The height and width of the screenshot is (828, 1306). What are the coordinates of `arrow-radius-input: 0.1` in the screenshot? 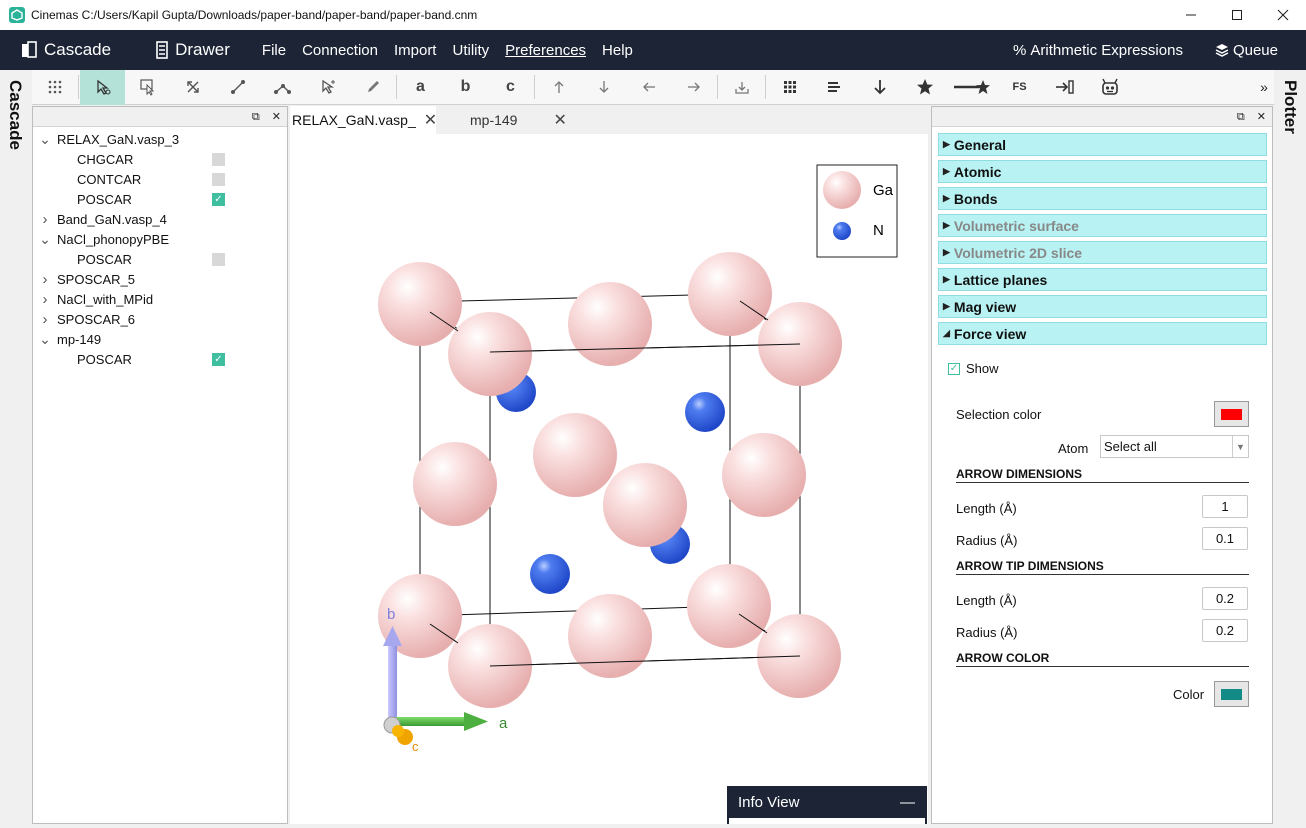 It's located at (1225, 538).